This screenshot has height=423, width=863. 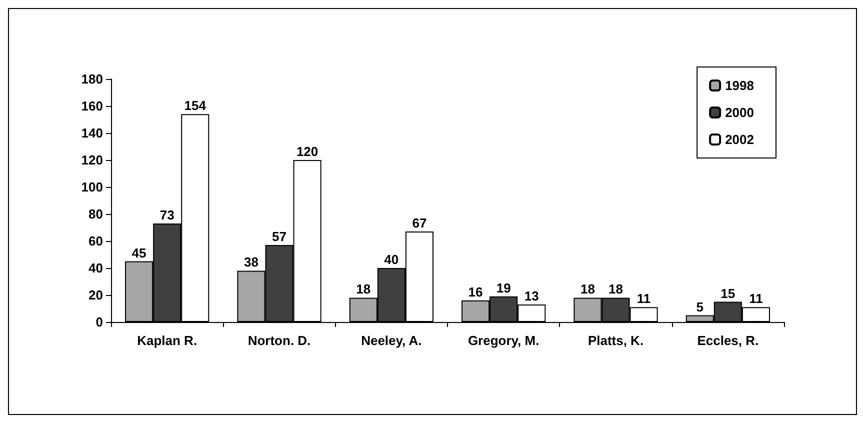 I want to click on y-tick-label: 180, so click(x=92, y=79).